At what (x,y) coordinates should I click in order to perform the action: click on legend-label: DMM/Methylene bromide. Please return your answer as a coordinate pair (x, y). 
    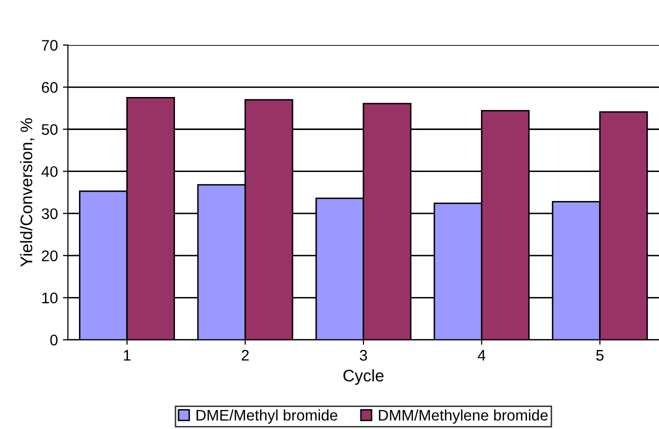
    Looking at the image, I should click on (463, 416).